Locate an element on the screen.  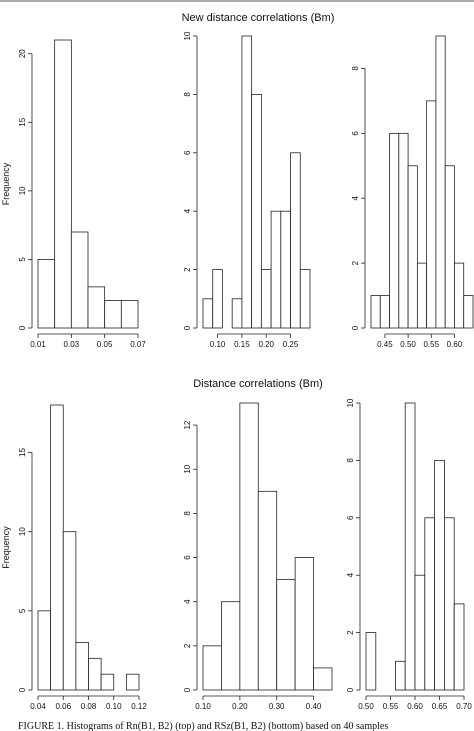
x-tick-label: 0.70 is located at coordinates (464, 706).